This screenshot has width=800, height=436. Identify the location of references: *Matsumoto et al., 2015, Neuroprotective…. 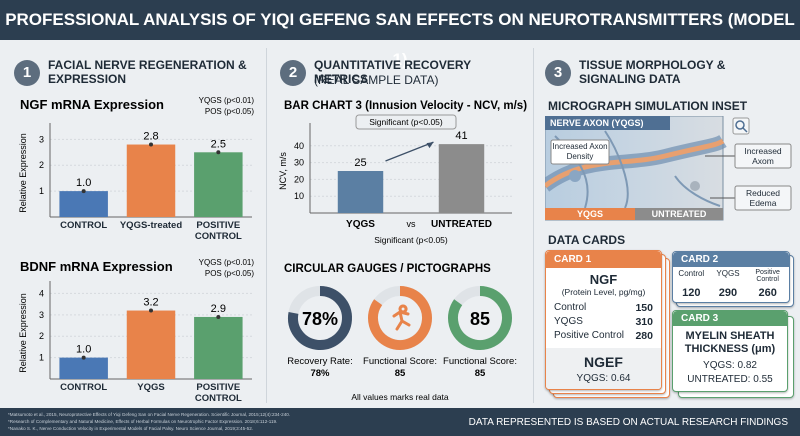
(228, 421).